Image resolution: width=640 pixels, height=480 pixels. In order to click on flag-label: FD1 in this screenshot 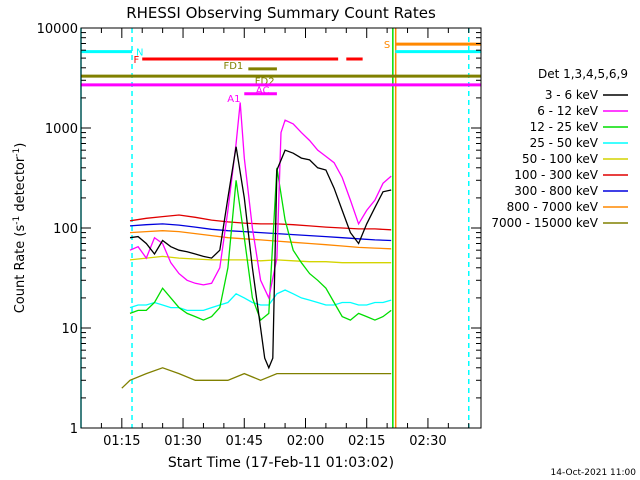, I will do `click(233, 66)`.